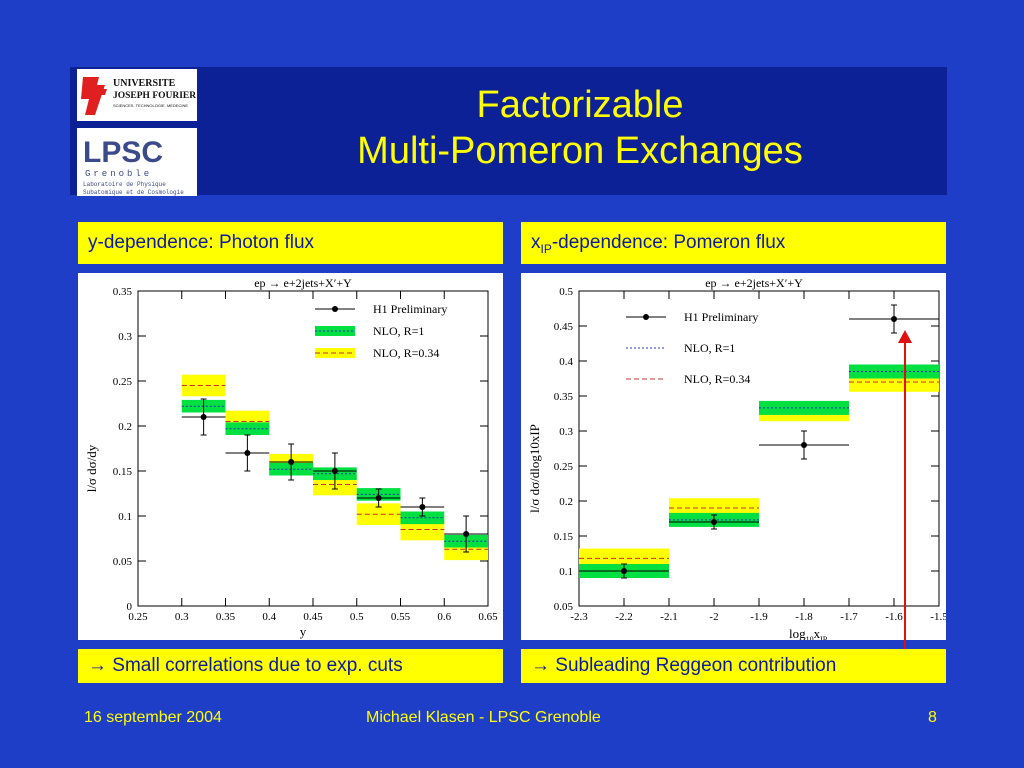  What do you see at coordinates (733, 666) in the screenshot?
I see `right-conclusion: → Subleading Reggeon contribution` at bounding box center [733, 666].